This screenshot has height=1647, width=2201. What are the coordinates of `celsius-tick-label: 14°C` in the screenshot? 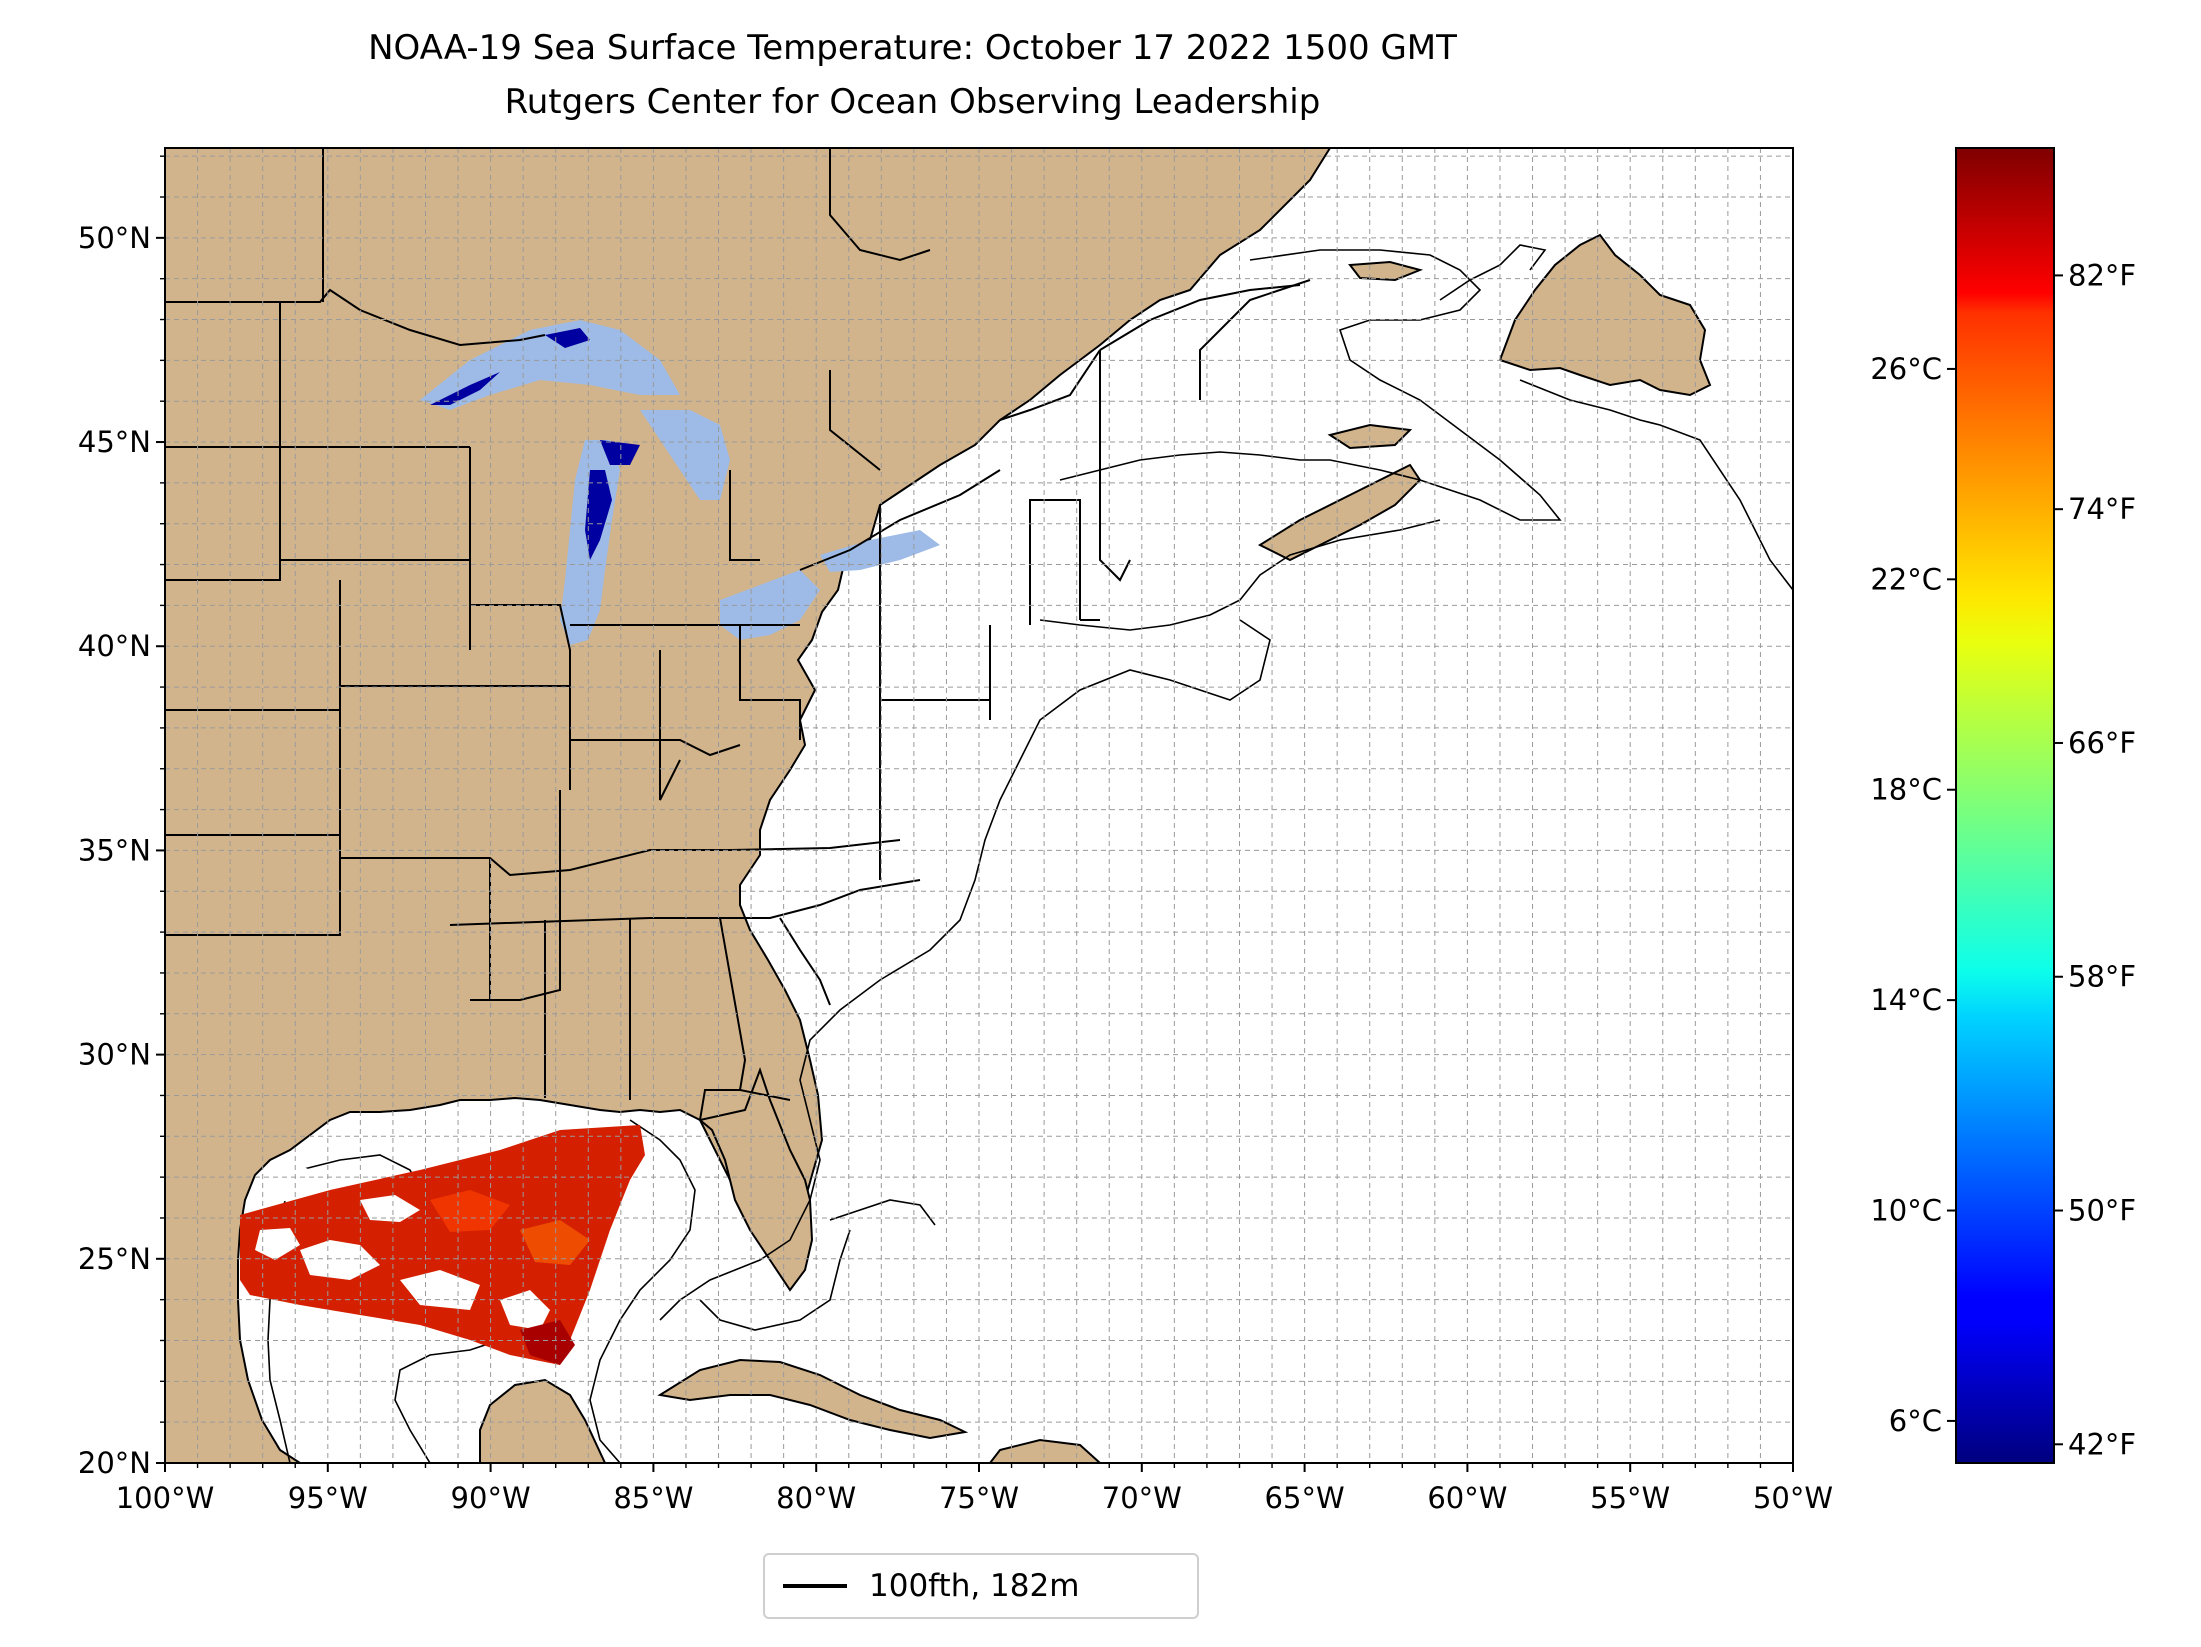 It's located at (1906, 1000).